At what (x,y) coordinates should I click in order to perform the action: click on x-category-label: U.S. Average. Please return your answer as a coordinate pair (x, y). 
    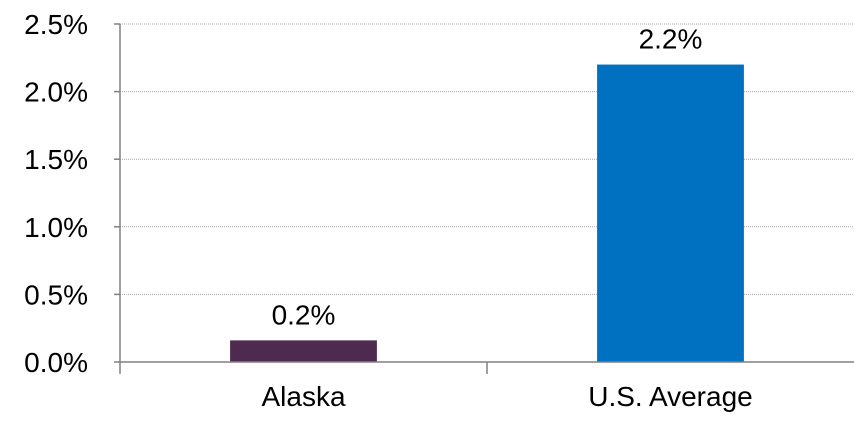
    Looking at the image, I should click on (670, 396).